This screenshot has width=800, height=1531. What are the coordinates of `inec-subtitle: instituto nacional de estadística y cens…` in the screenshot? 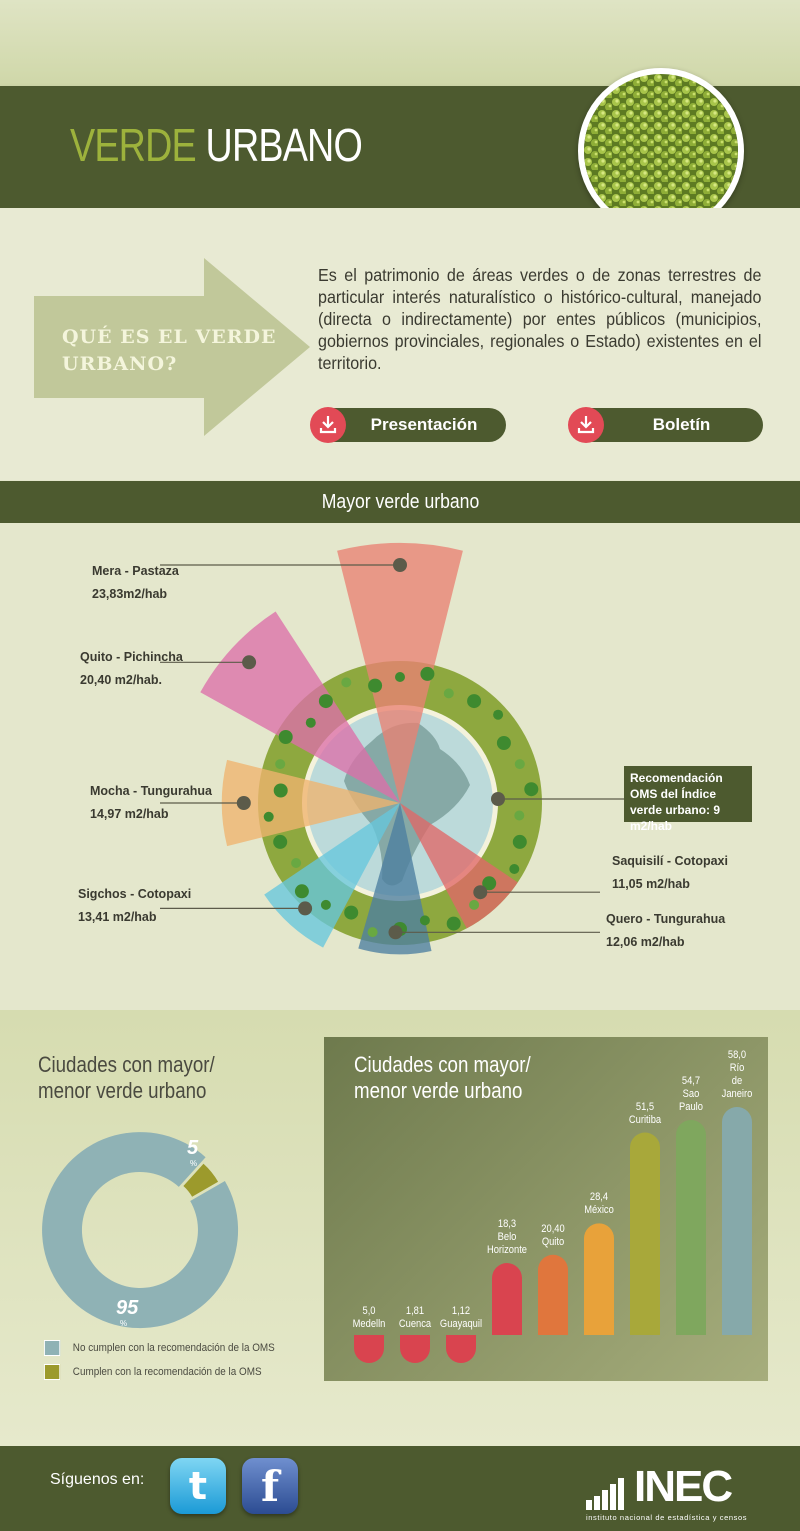 It's located at (667, 1517).